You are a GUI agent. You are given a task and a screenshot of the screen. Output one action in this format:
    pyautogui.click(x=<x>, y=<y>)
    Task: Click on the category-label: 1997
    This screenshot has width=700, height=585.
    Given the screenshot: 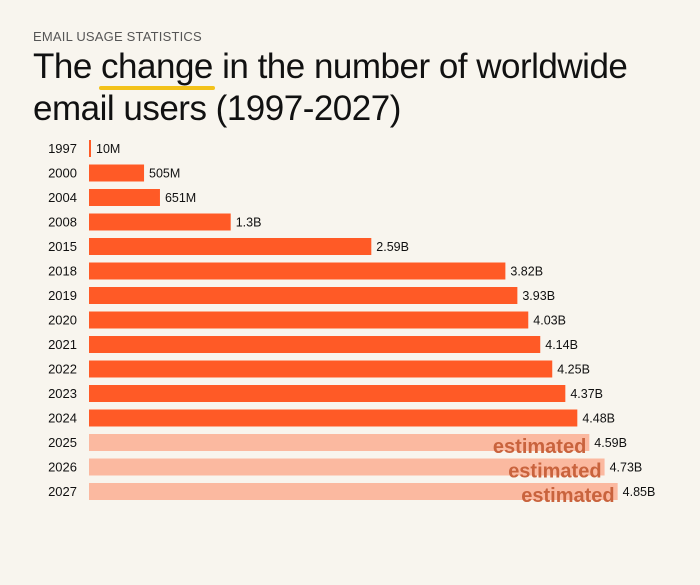 What is the action you would take?
    pyautogui.click(x=62, y=148)
    